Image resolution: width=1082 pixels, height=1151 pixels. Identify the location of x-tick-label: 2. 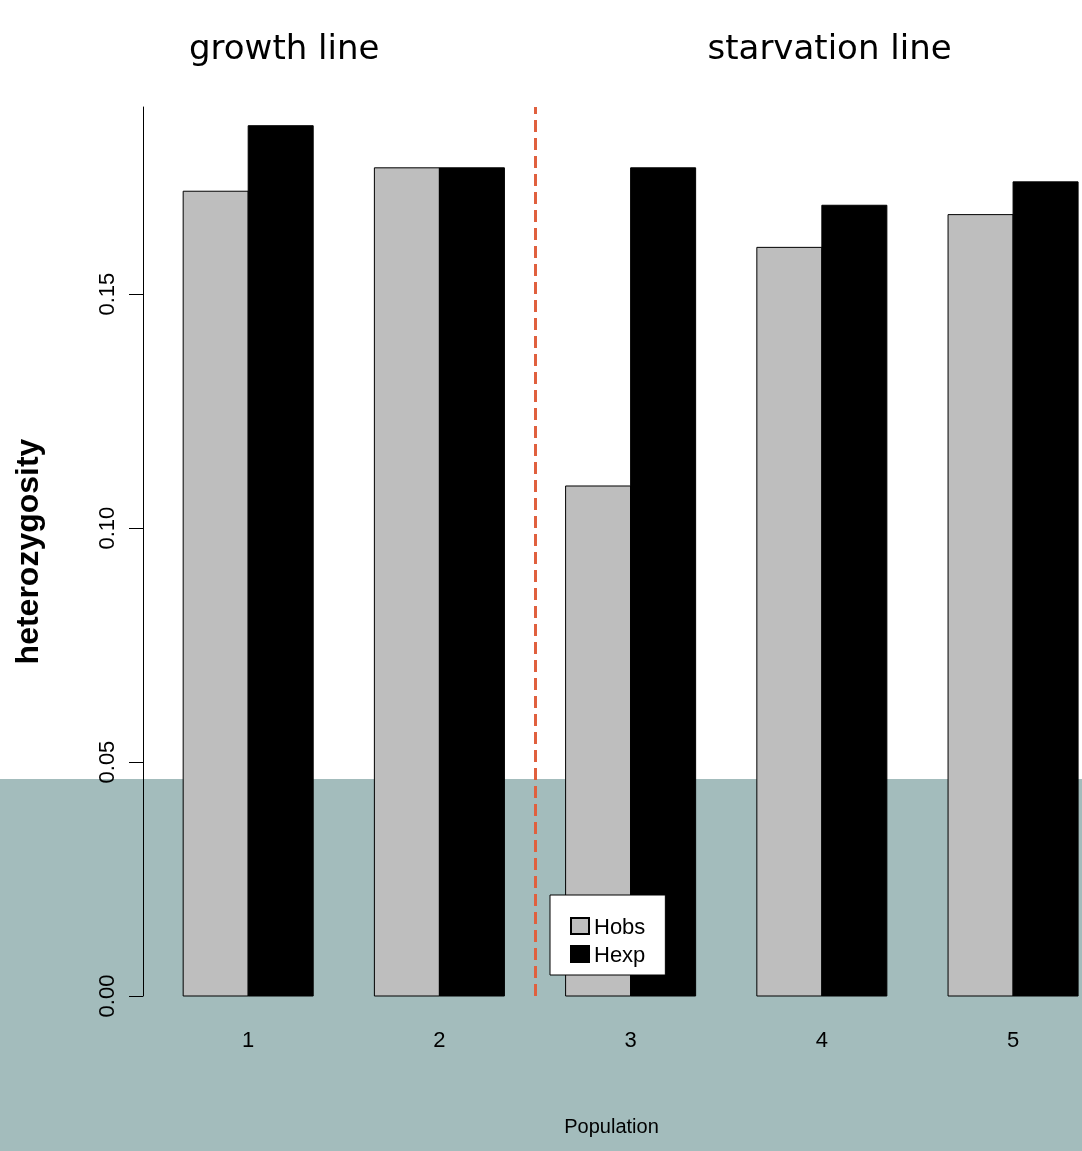
(439, 1039).